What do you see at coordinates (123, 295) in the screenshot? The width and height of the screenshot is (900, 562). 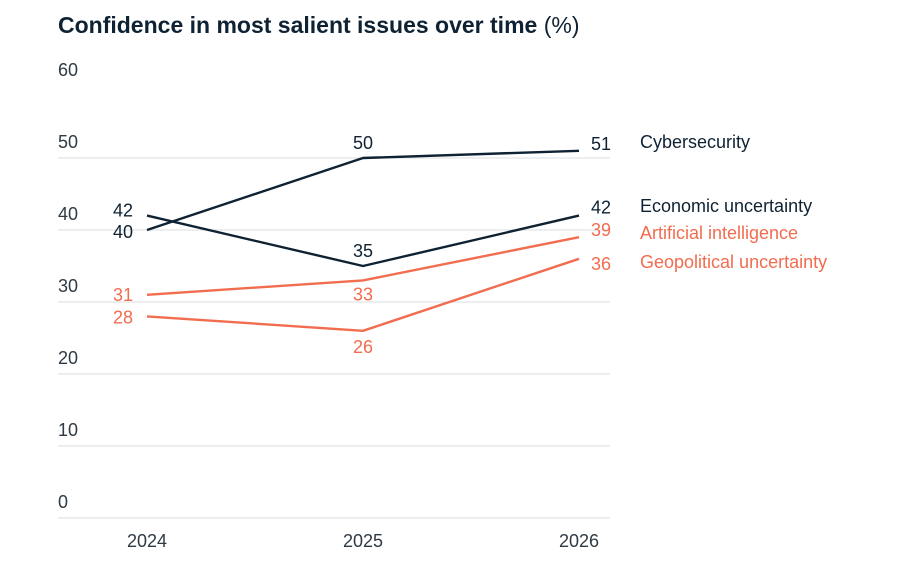 I see `data-label: 31` at bounding box center [123, 295].